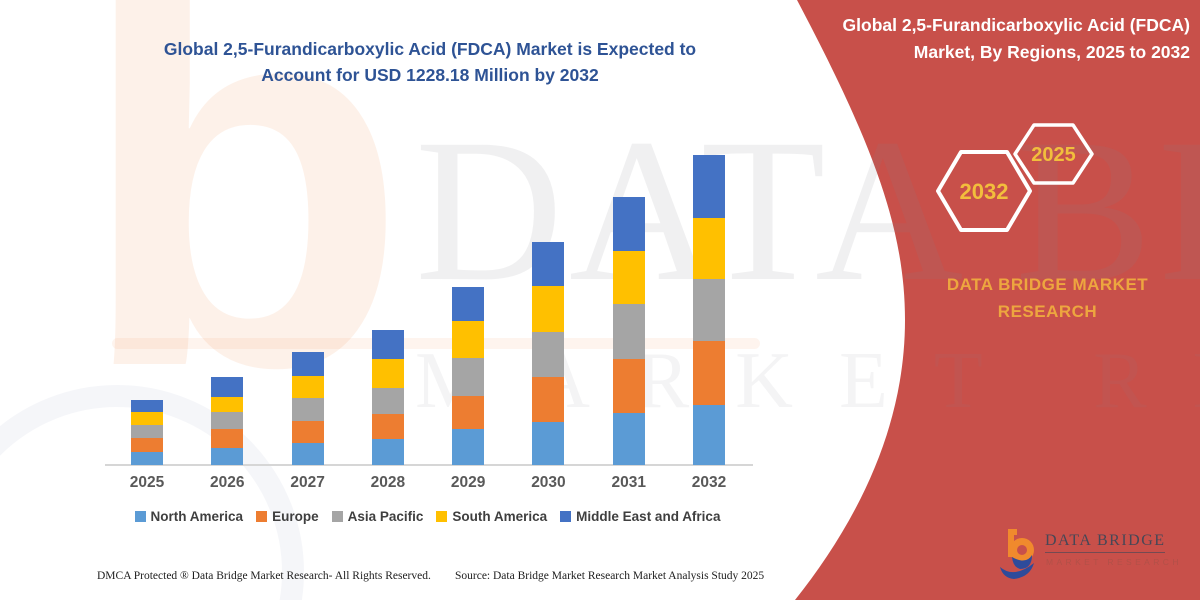 This screenshot has width=1200, height=600. What do you see at coordinates (307, 482) in the screenshot?
I see `x-axis-label-2027: 2027` at bounding box center [307, 482].